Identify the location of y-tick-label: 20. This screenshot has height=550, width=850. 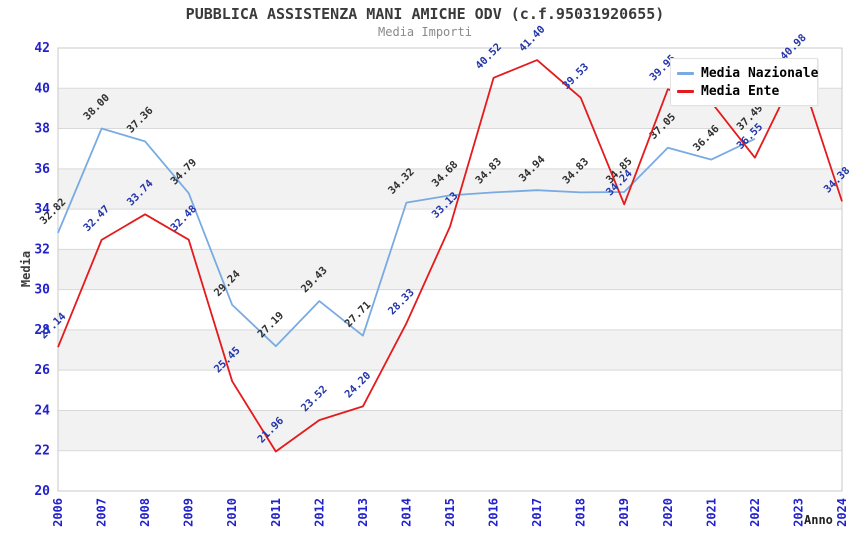
(42, 491).